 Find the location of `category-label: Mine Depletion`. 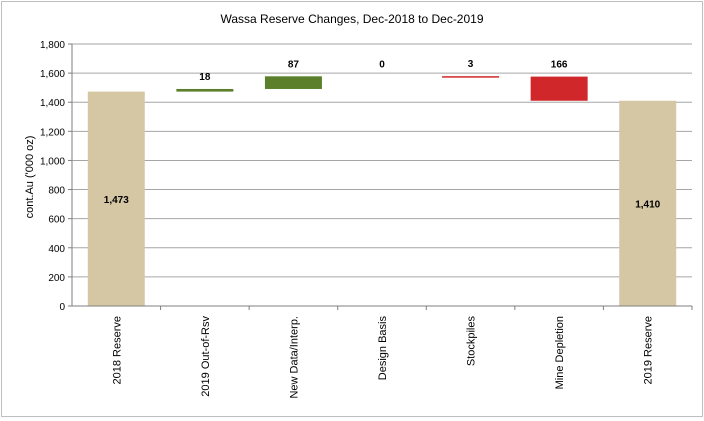

category-label: Mine Depletion is located at coordinates (560, 352).